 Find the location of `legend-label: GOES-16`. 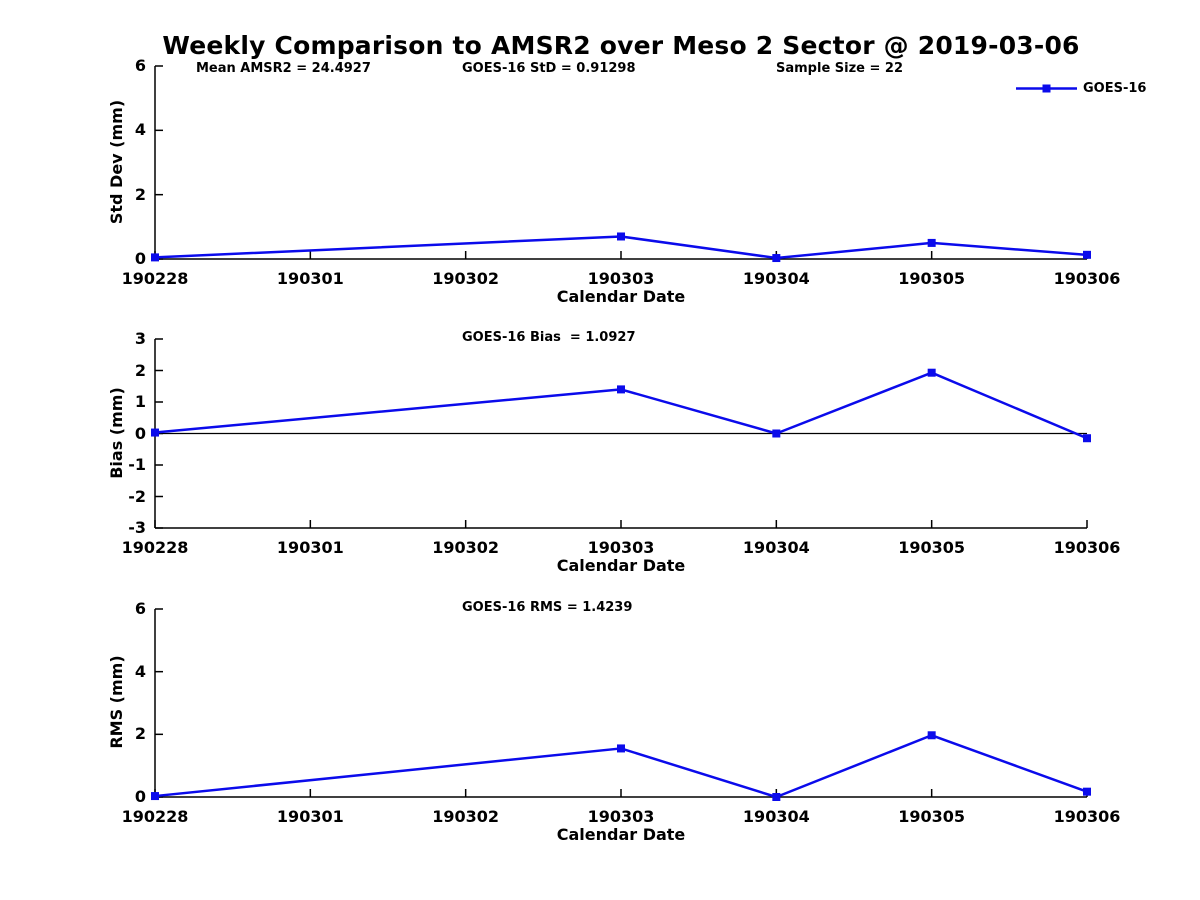

legend-label: GOES-16 is located at coordinates (1115, 88).